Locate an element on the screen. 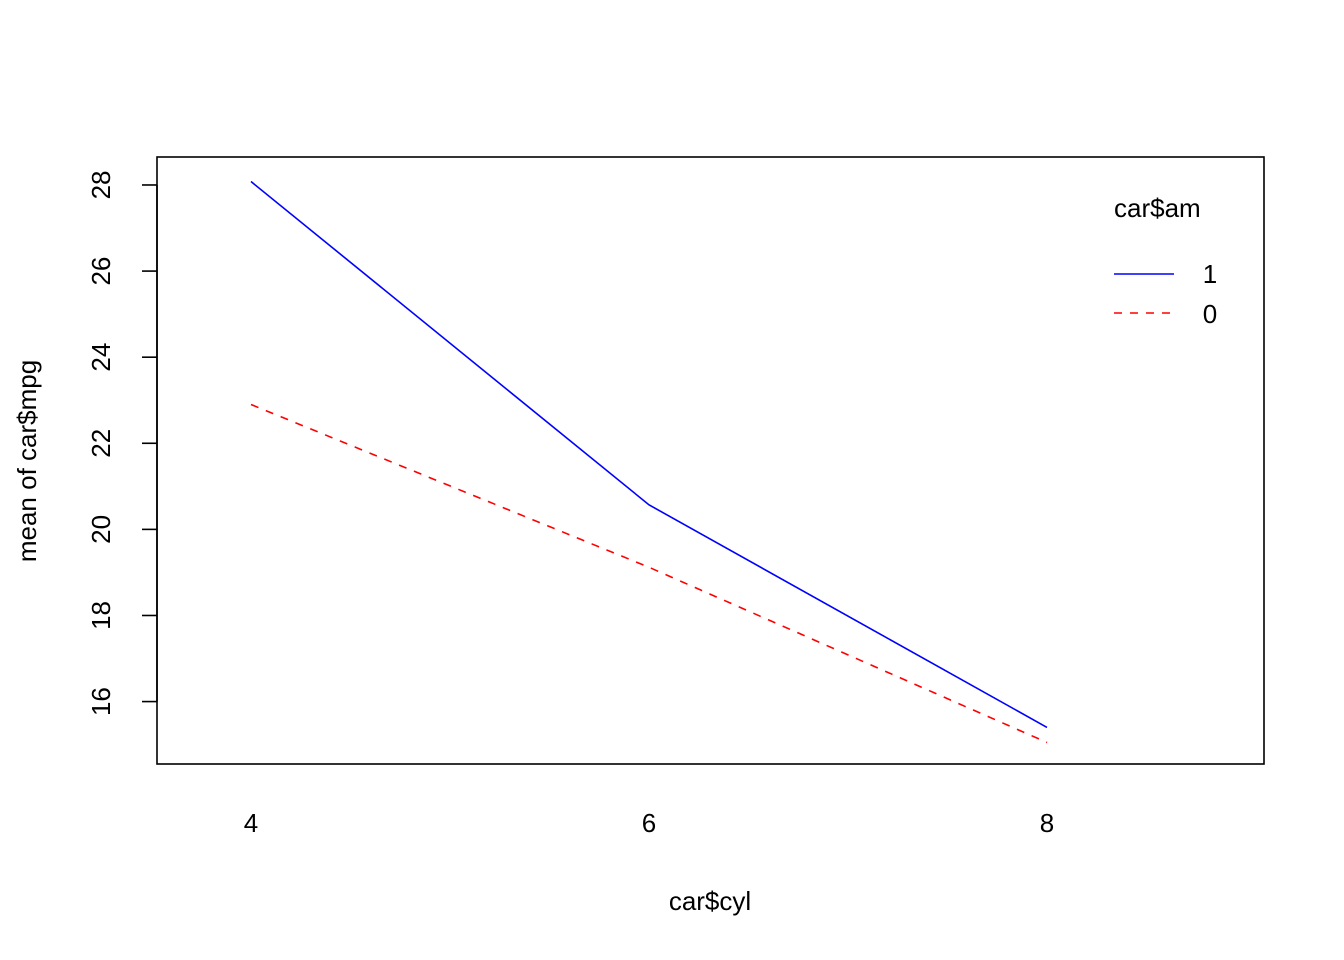 The height and width of the screenshot is (960, 1344). y-axis-label: mean of car$mpg is located at coordinates (27, 461).